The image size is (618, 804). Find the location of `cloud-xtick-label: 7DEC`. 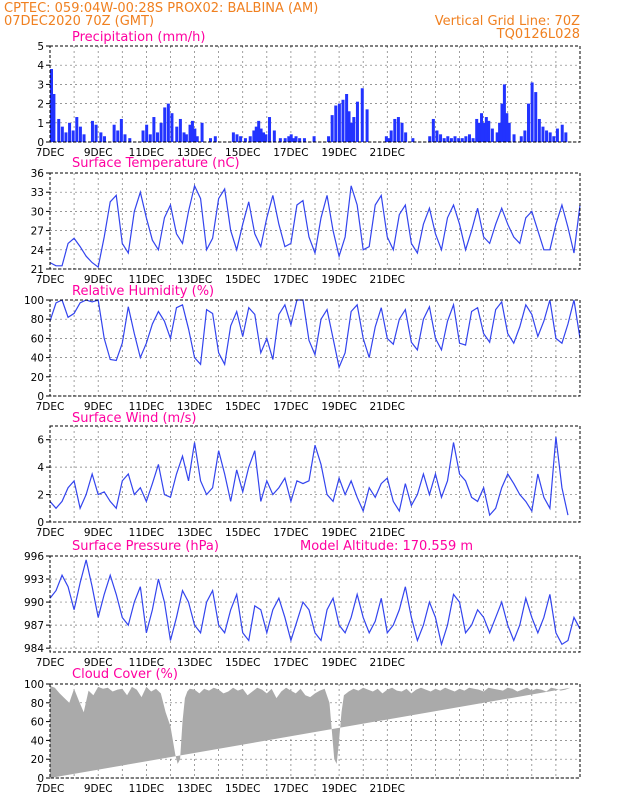

cloud-xtick-label: 7DEC is located at coordinates (50, 789).